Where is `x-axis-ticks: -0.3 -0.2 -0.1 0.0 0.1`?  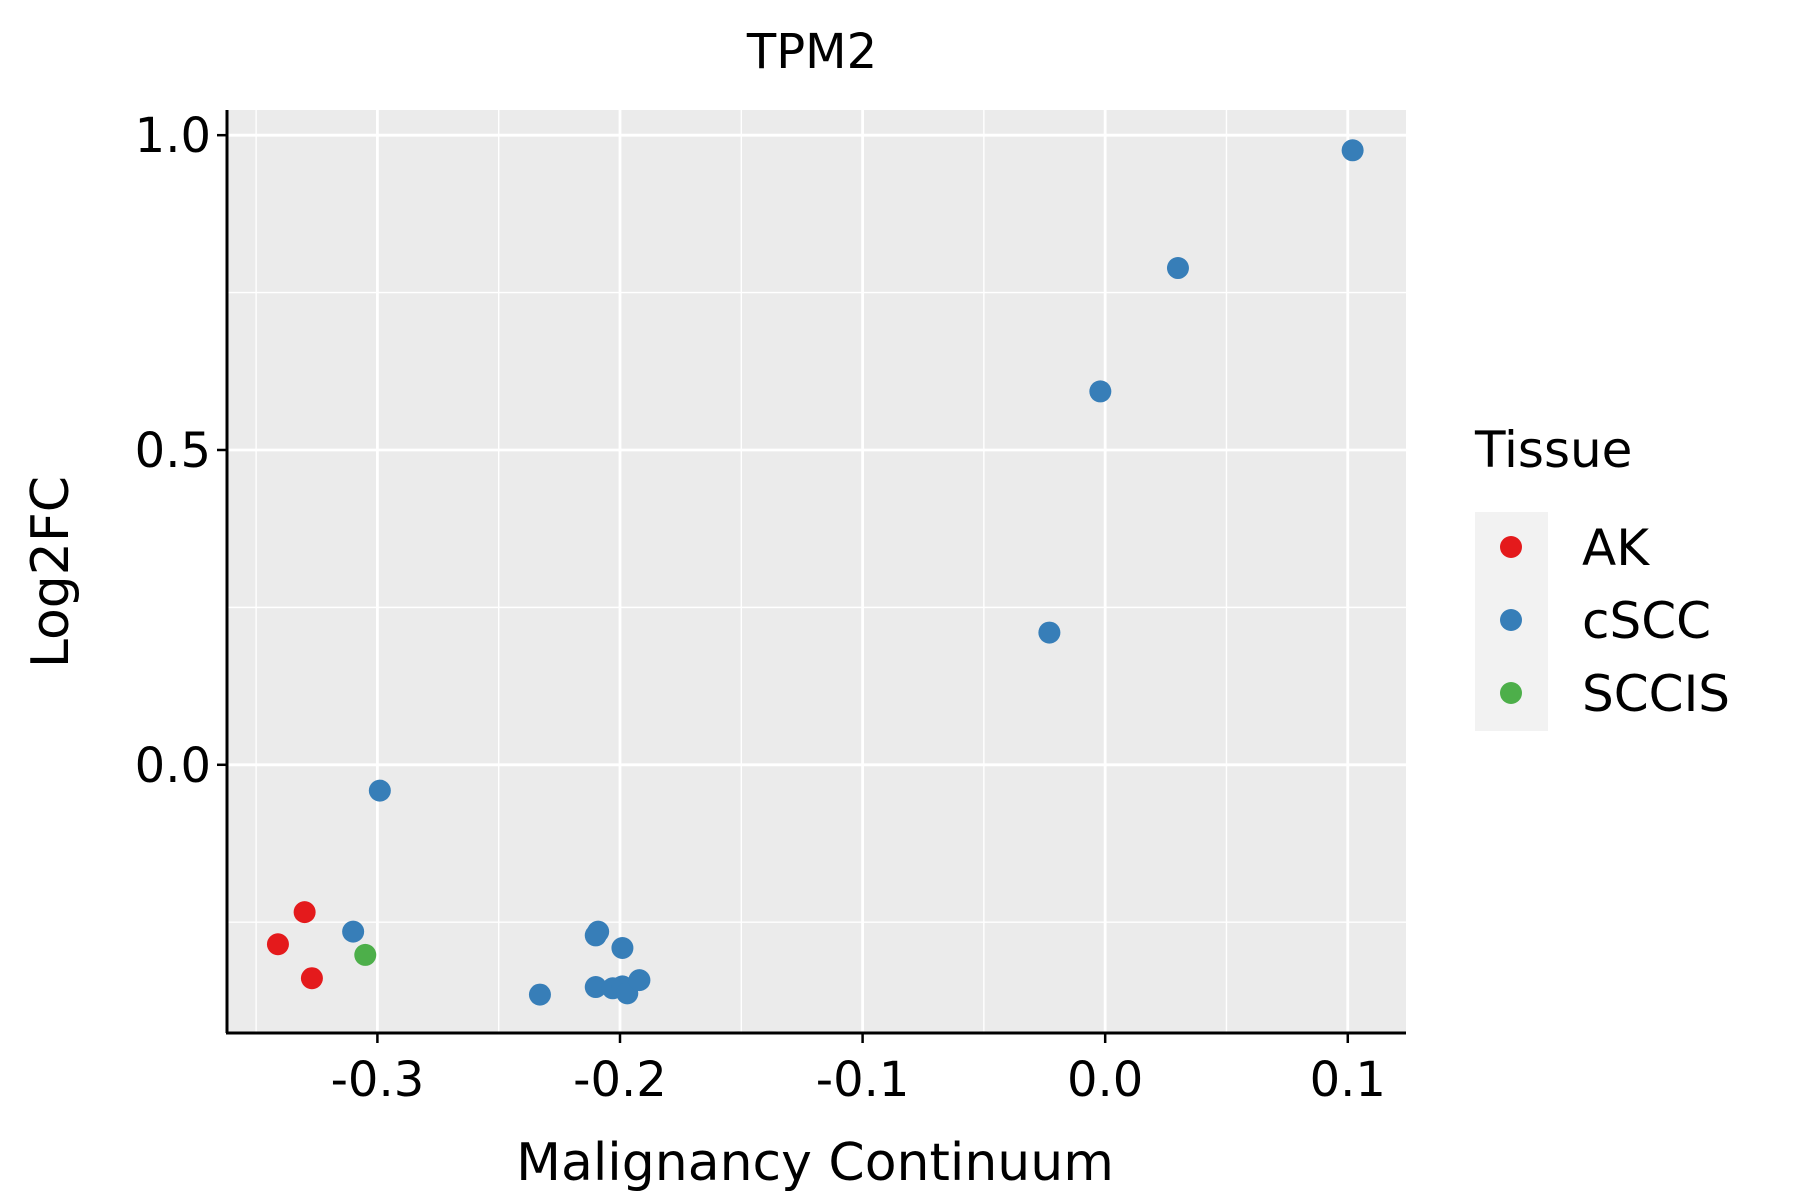 x-axis-ticks: -0.3 -0.2 -0.1 0.0 0.1 is located at coordinates (858, 1070).